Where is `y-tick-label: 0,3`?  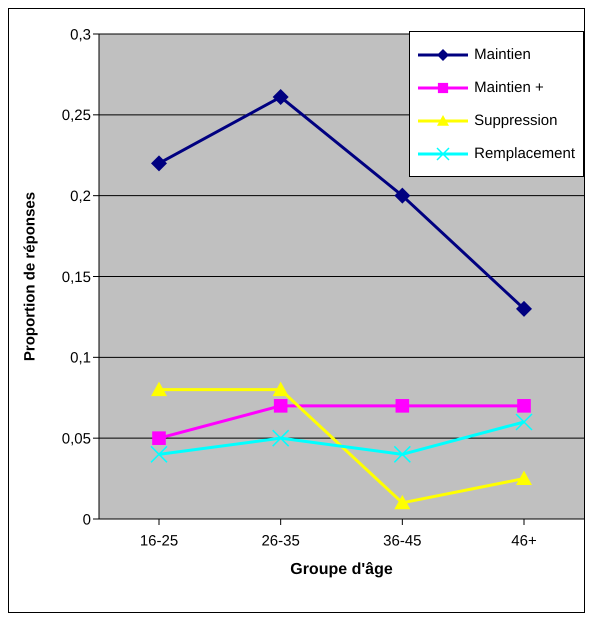 y-tick-label: 0,3 is located at coordinates (80, 35).